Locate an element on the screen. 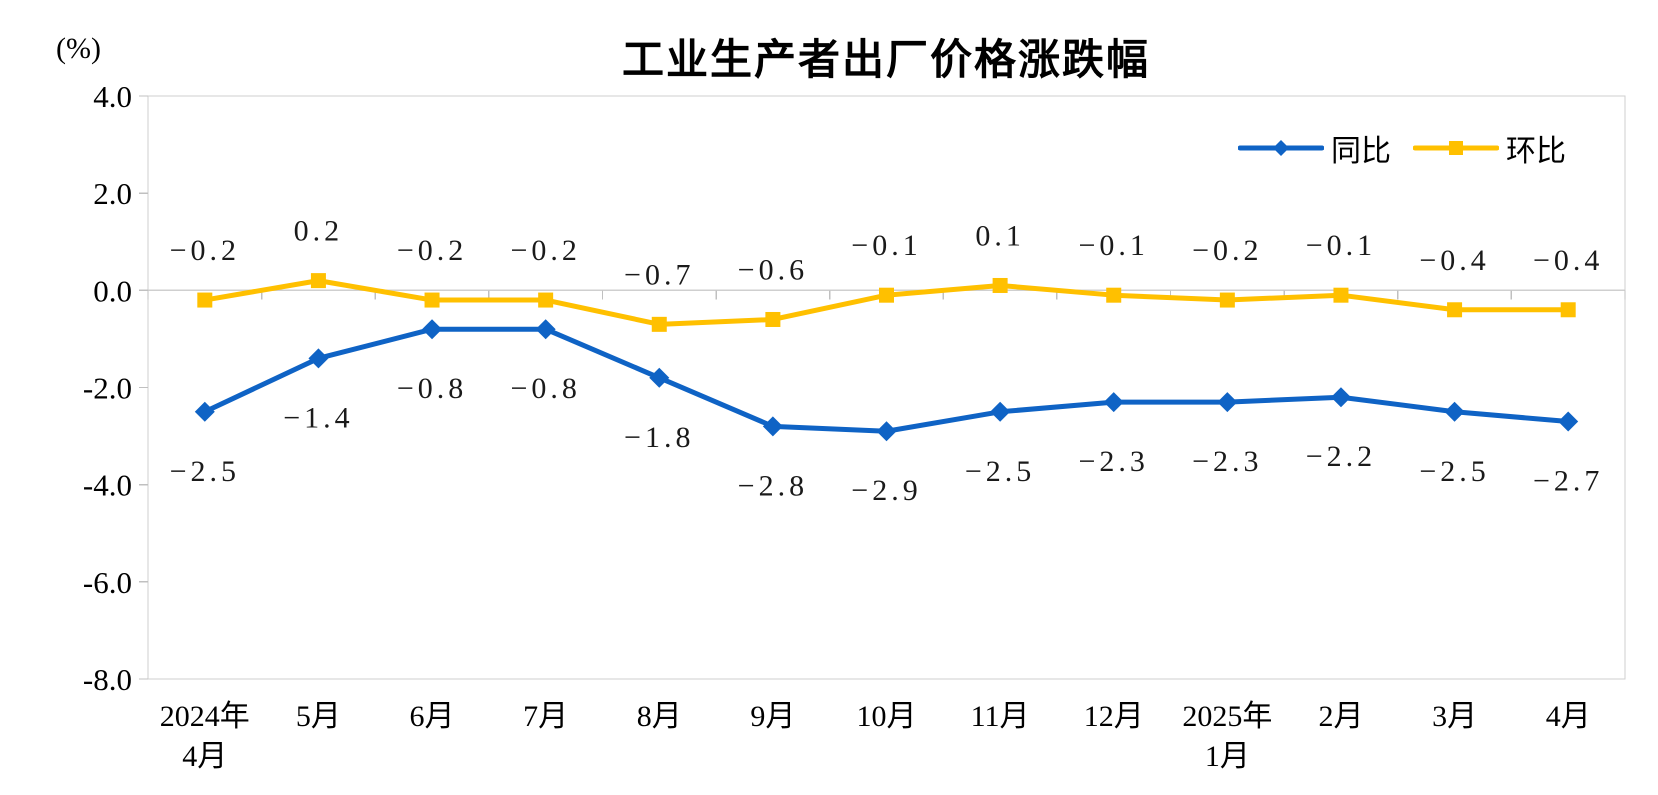 The image size is (1658, 795). yoy-data-label: −2.8 is located at coordinates (773, 485).